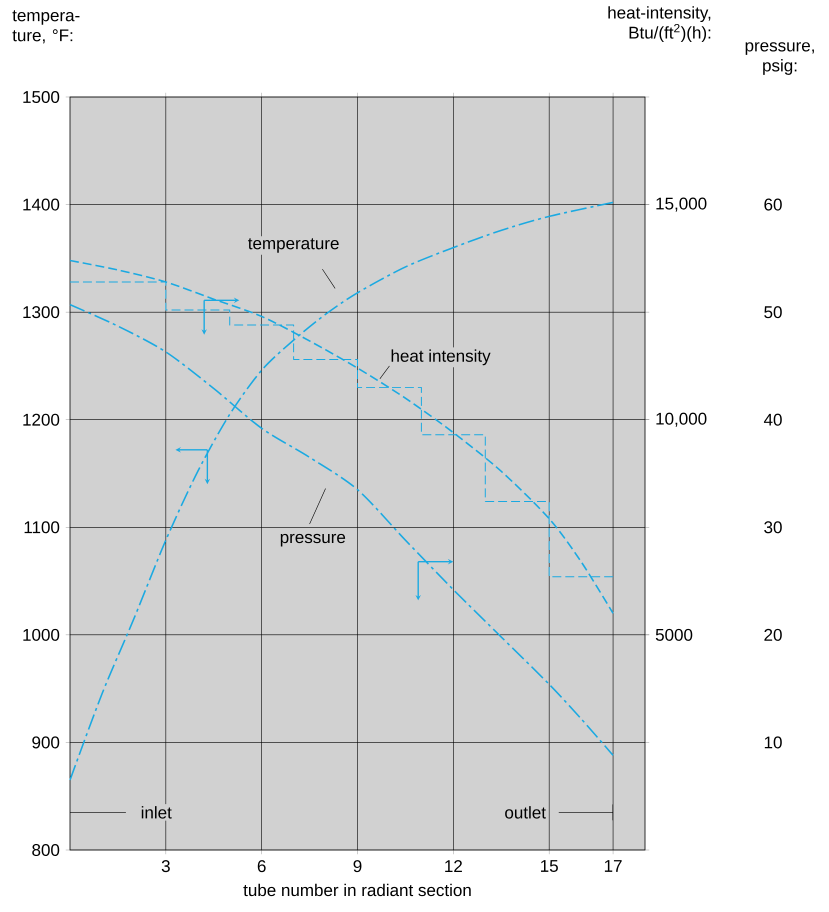  I want to click on y-tick-label: 1200, so click(41, 420).